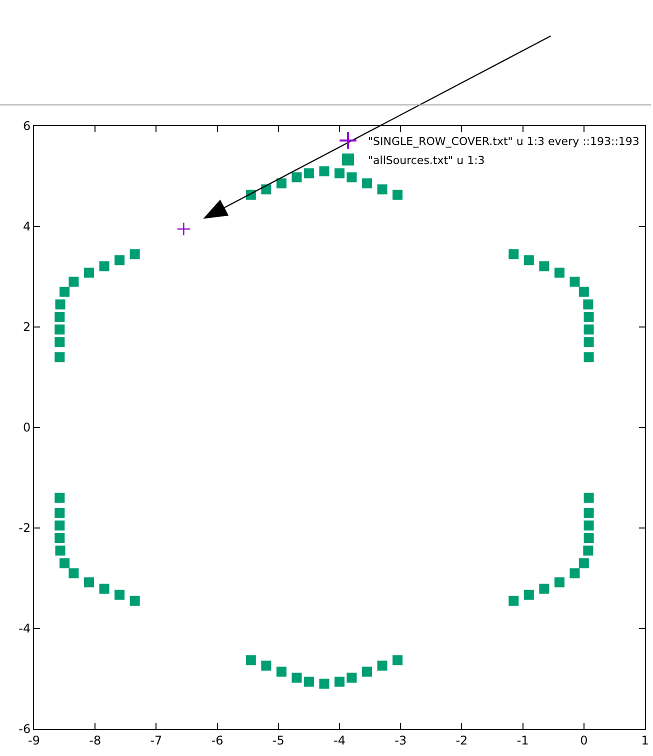 The width and height of the screenshot is (653, 756). I want to click on x-tick-label: -7, so click(156, 740).